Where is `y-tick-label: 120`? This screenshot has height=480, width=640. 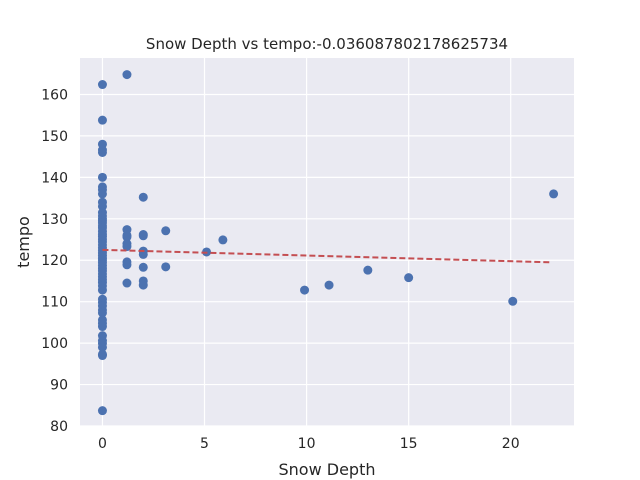 y-tick-label: 120 is located at coordinates (54, 261).